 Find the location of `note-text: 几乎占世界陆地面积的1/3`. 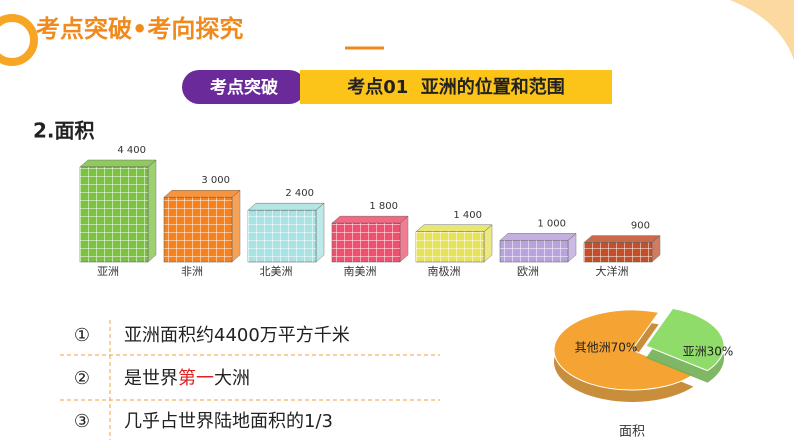

note-text: 几乎占世界陆地面积的1/3 is located at coordinates (228, 421).